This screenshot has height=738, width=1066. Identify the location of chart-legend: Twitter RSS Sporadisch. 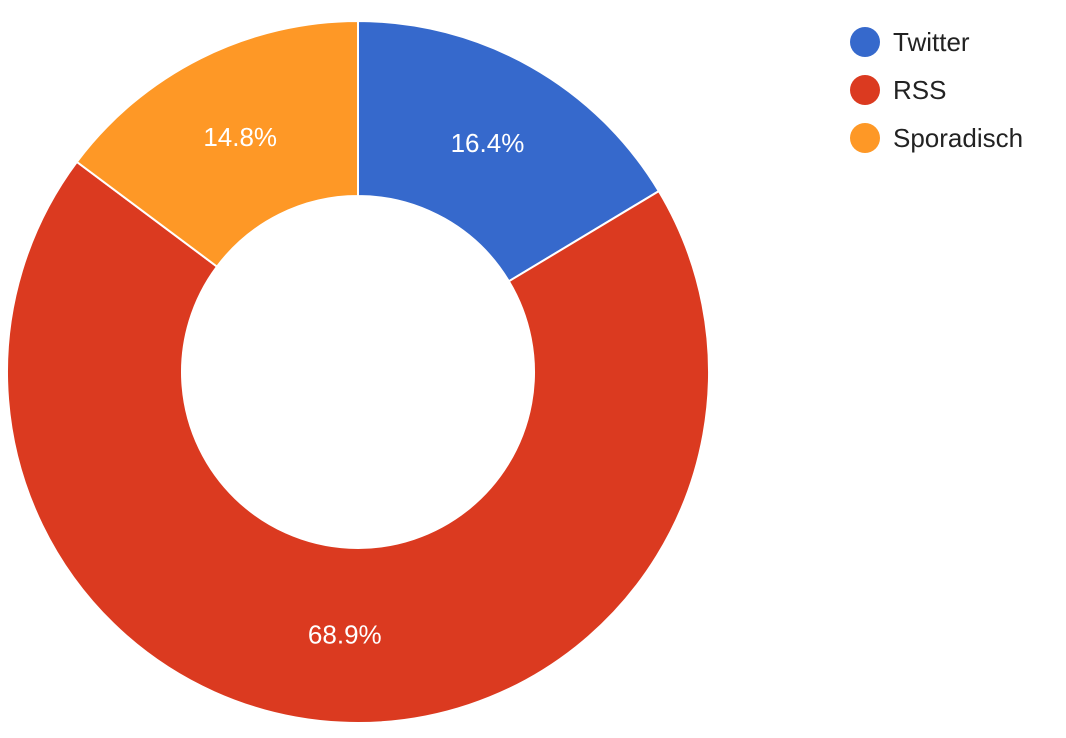
(936, 90).